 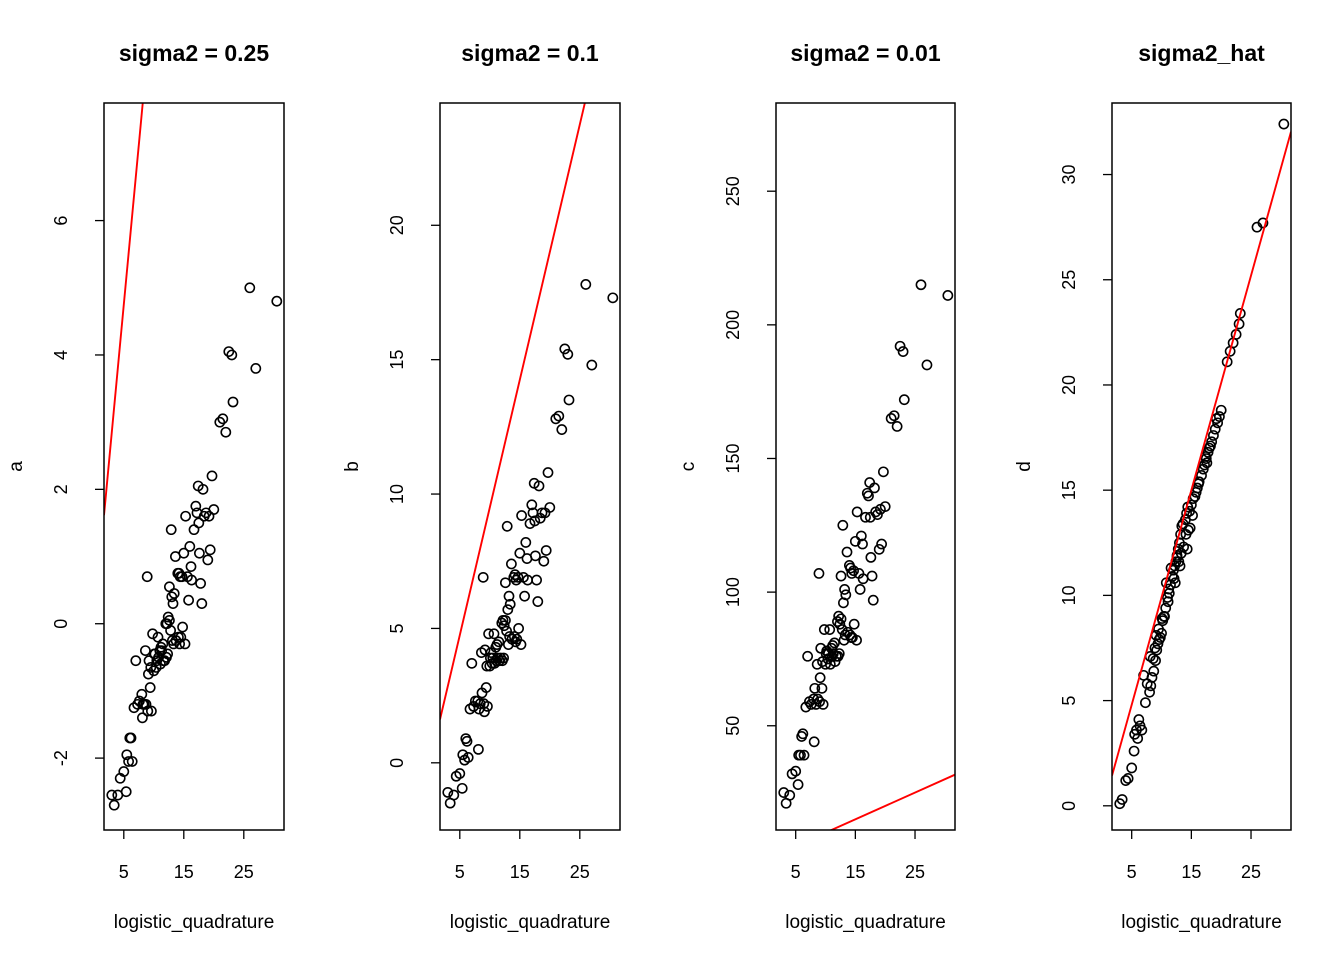 I want to click on y-tick-label: 5, so click(x=1069, y=701).